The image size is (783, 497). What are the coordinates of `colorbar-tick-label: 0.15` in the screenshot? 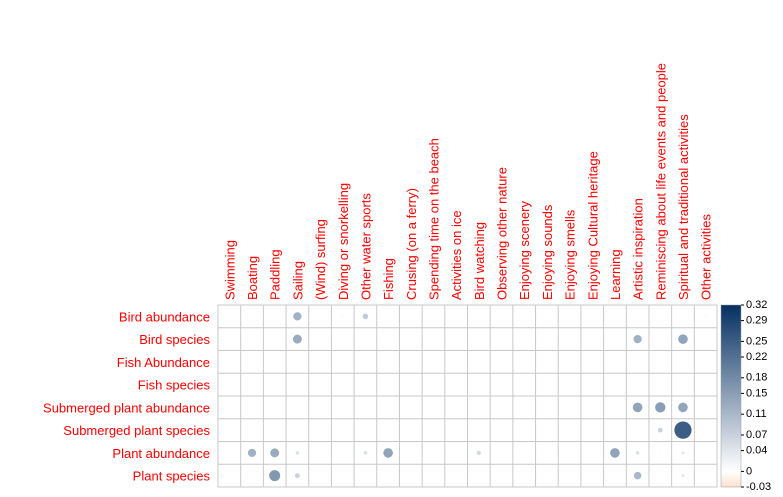 It's located at (756, 393).